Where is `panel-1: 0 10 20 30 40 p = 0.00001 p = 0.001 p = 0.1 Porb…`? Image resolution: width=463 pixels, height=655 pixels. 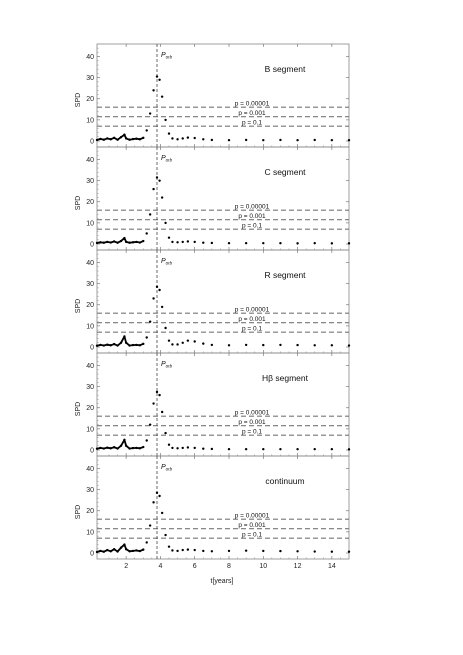 panel-1: 0 10 20 30 40 p = 0.00001 p = 0.001 p = 0.1 Porb… is located at coordinates (218, 95).